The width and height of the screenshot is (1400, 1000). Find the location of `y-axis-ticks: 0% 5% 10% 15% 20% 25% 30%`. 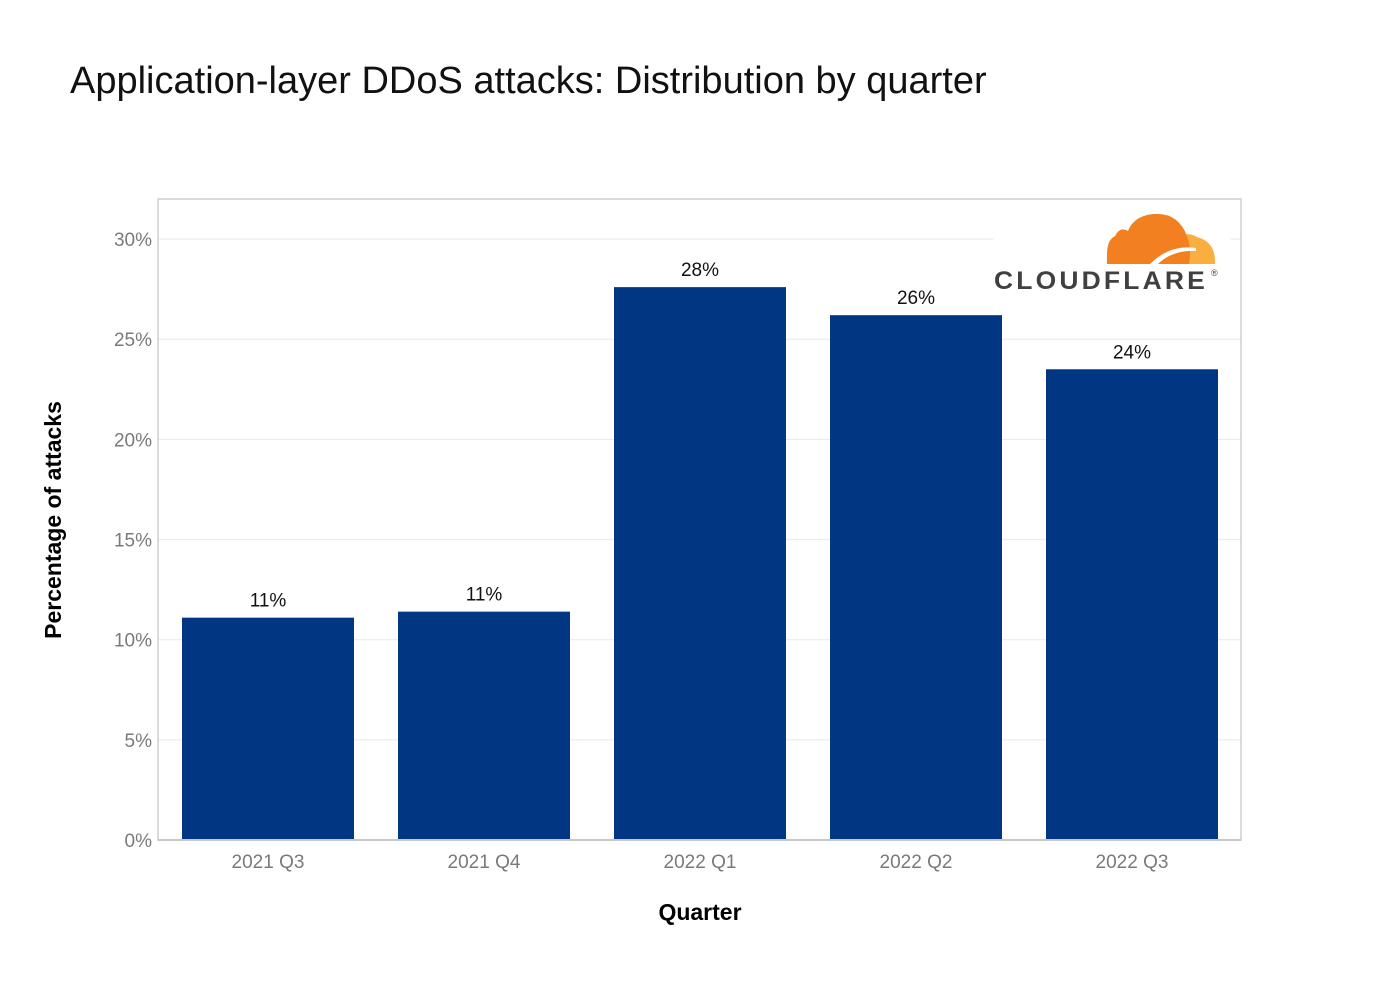

y-axis-ticks: 0% 5% 10% 15% 20% 25% 30% is located at coordinates (133, 541).